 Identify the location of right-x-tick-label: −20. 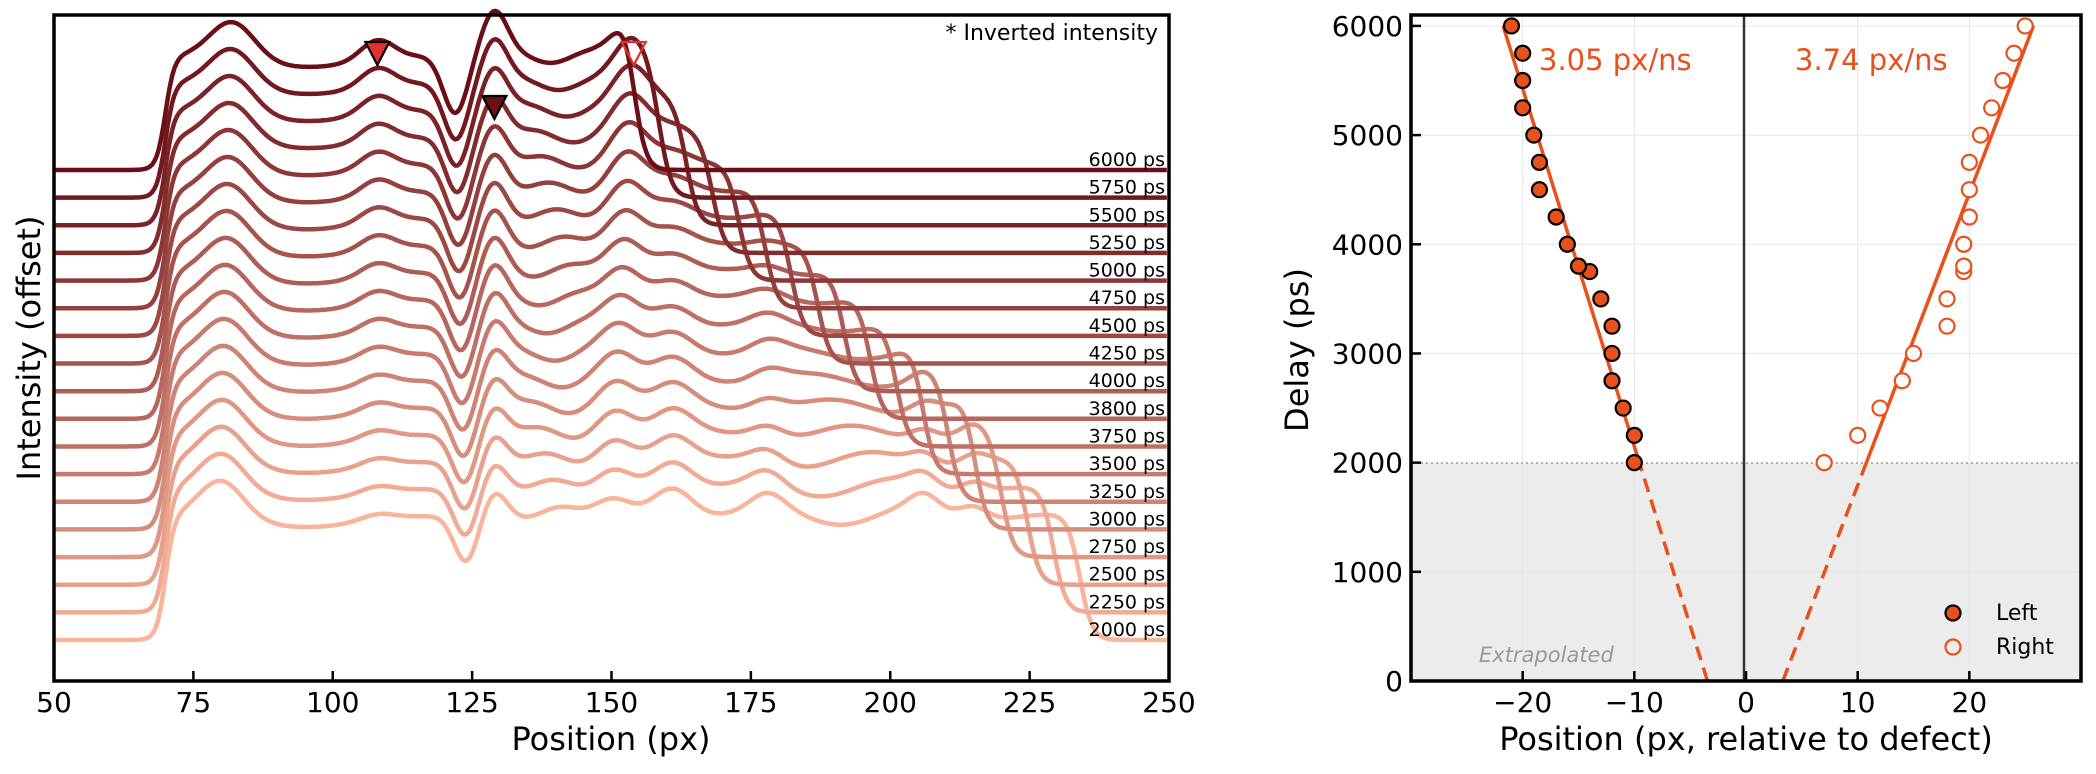
(1522, 702).